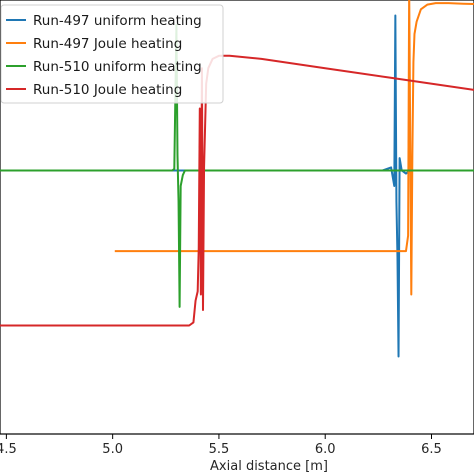 The width and height of the screenshot is (474, 474). What do you see at coordinates (112, 449) in the screenshot?
I see `x-tick-label-1: 5.0` at bounding box center [112, 449].